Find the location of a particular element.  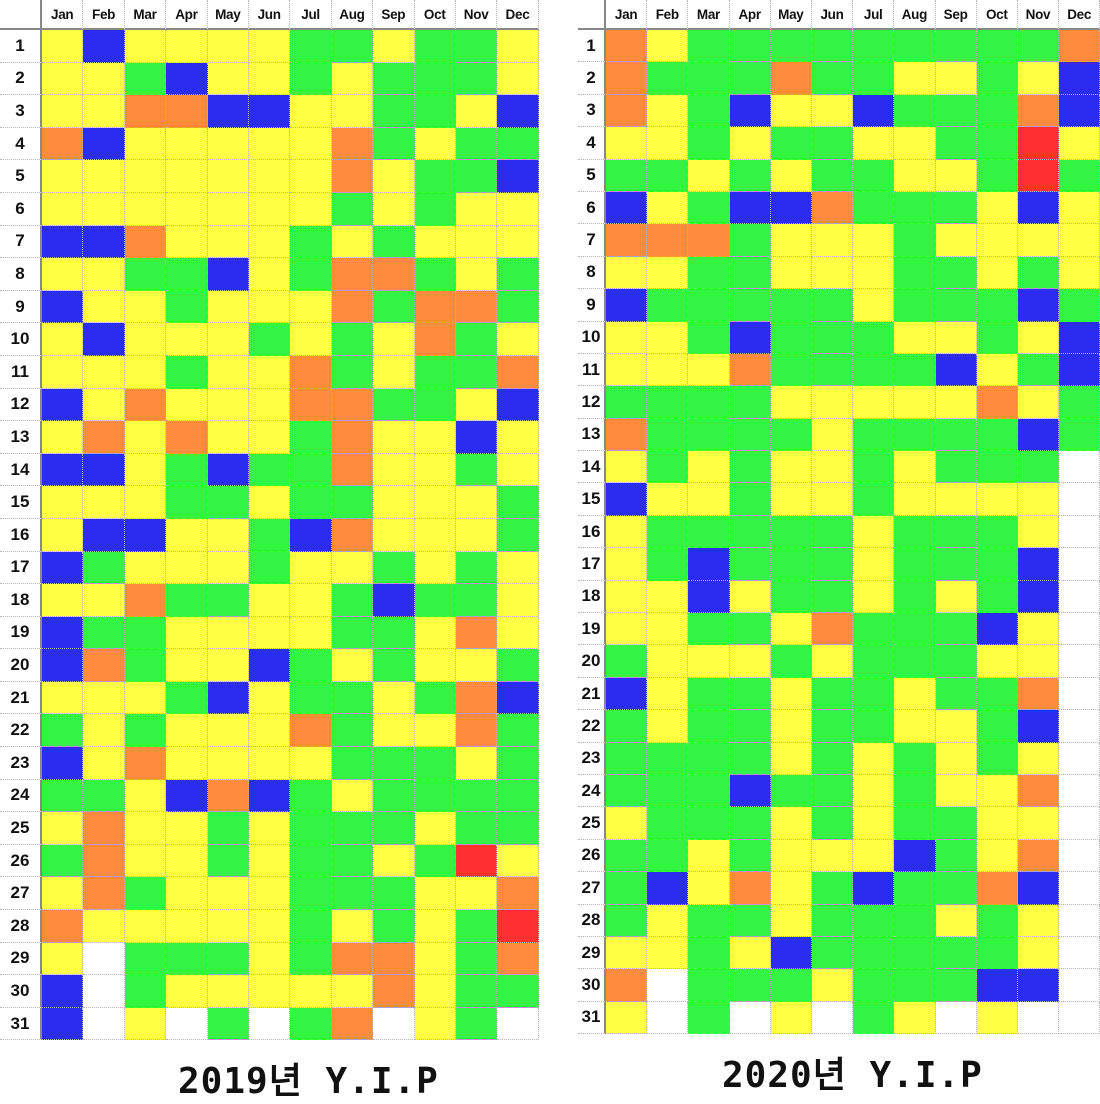

day-label-18: 18 is located at coordinates (21, 600).